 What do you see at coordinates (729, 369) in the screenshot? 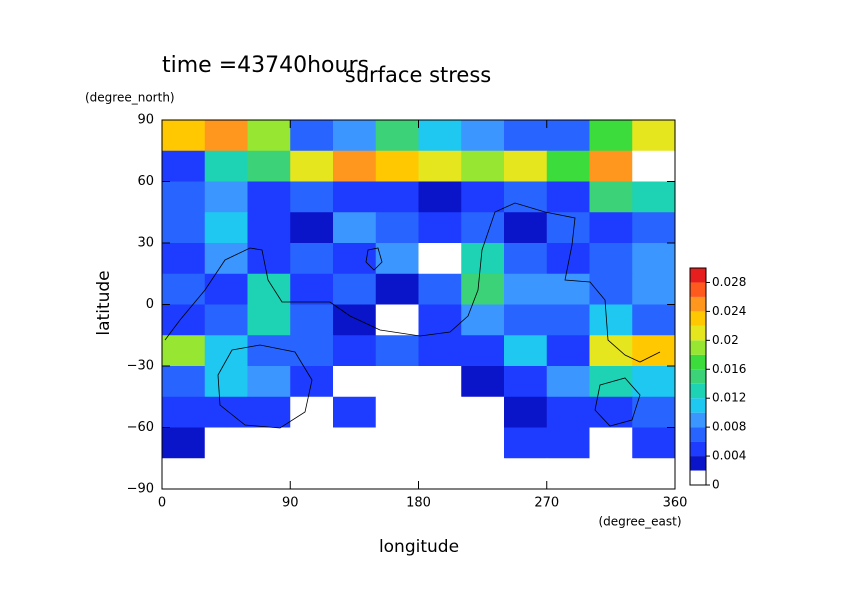
I see `colorbar-tick-label: 0.016` at bounding box center [729, 369].